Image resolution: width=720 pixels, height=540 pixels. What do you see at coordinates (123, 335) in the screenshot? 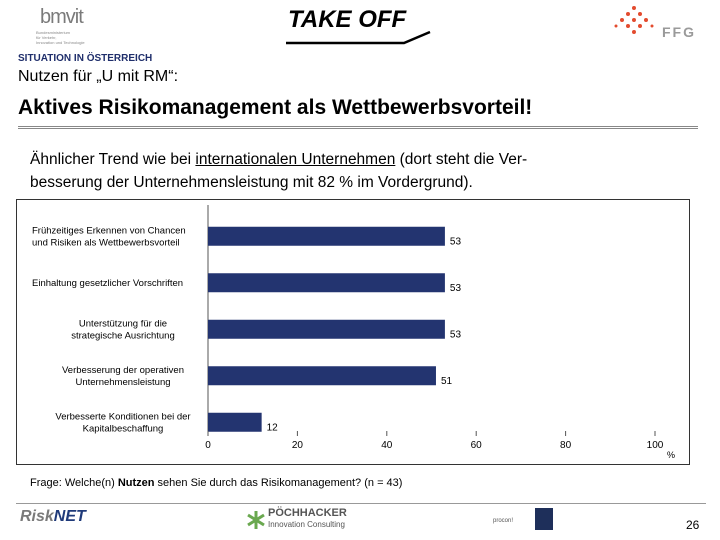
I see `category-label: strategische Ausrichtung` at bounding box center [123, 335].